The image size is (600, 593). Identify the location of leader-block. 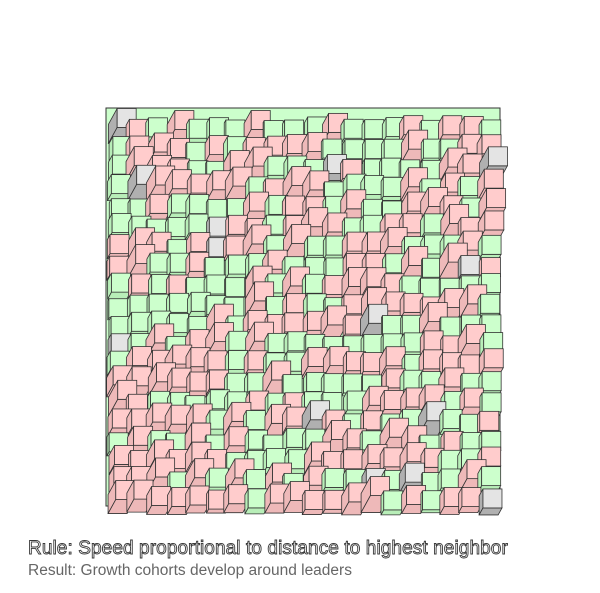
(490, 502).